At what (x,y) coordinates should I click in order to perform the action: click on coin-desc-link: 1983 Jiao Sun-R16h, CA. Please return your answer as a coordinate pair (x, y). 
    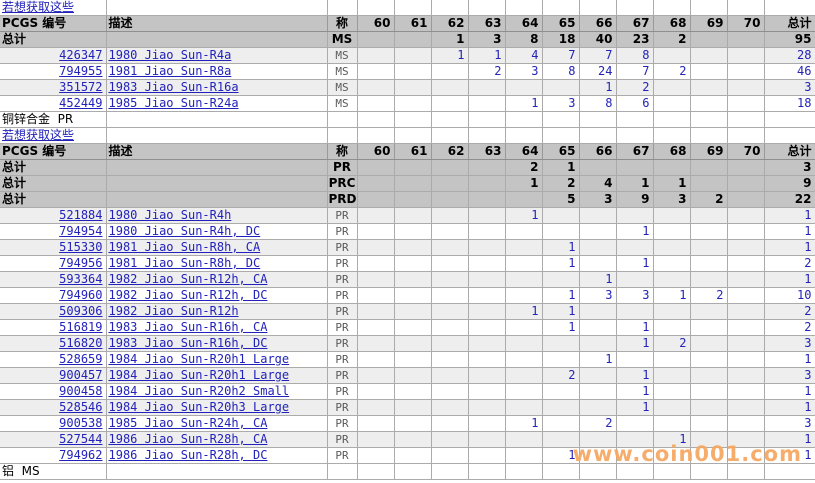
    Looking at the image, I should click on (188, 327).